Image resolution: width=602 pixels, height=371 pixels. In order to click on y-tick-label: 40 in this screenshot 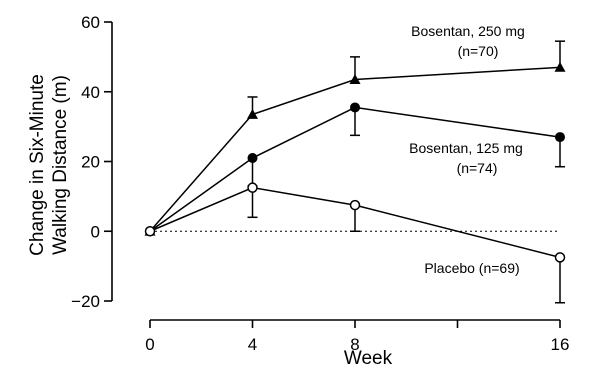, I will do `click(90, 92)`.